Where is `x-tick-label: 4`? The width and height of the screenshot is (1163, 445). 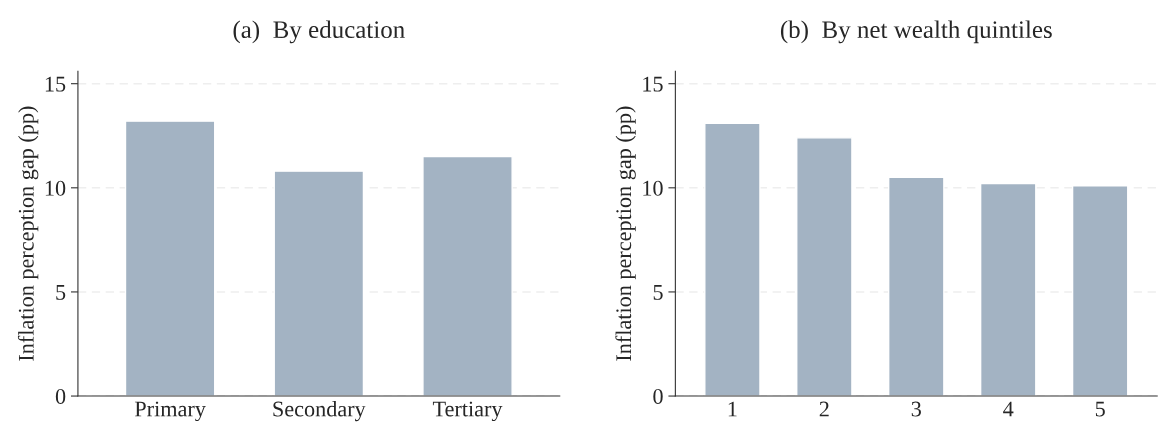
x-tick-label: 4 is located at coordinates (1008, 409).